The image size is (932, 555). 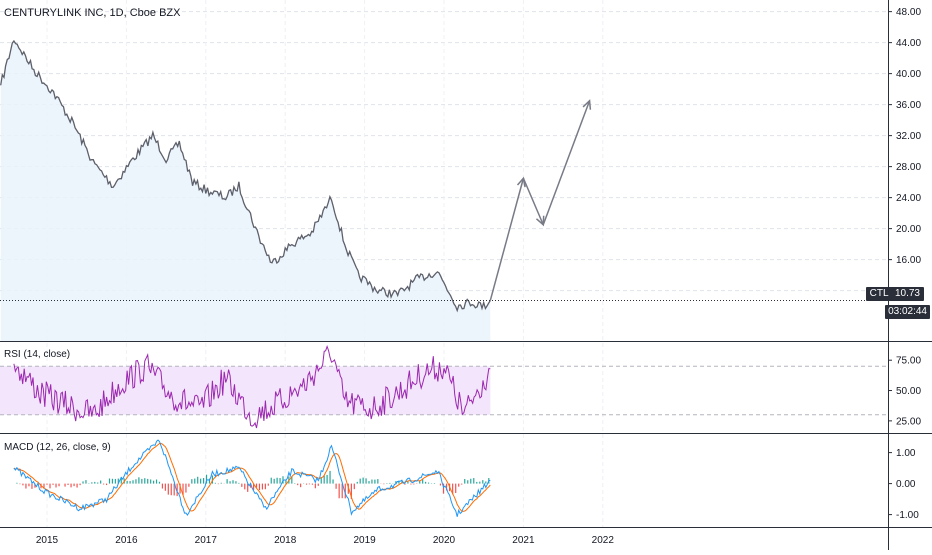 I want to click on price-tick-label: 24.00, so click(x=908, y=198).